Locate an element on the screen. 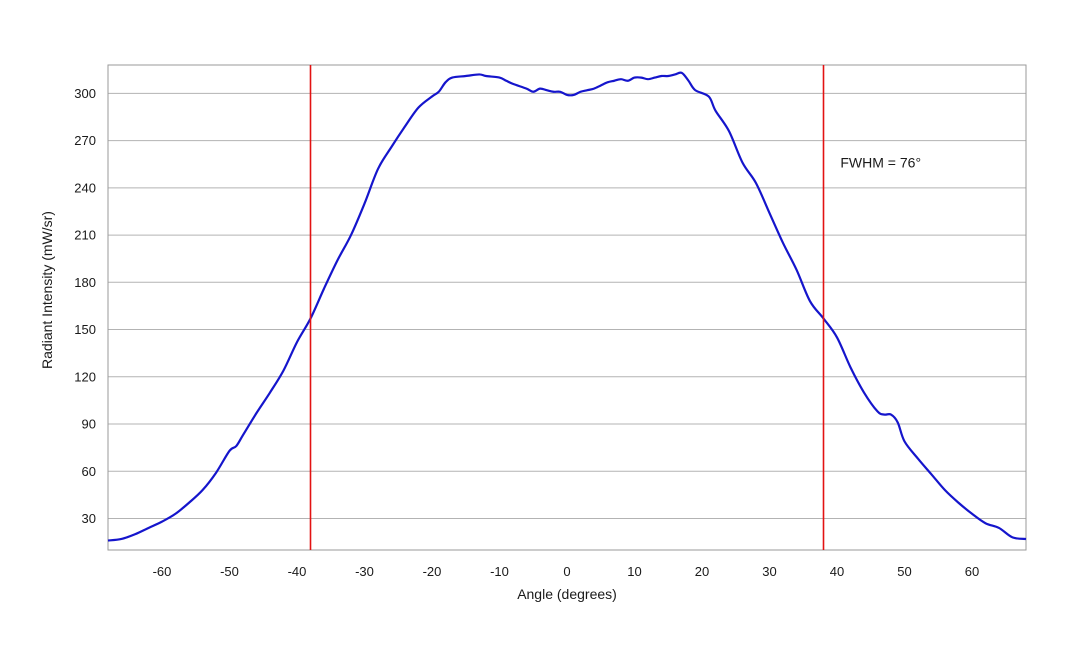  x-tick-label: 60 is located at coordinates (972, 571).